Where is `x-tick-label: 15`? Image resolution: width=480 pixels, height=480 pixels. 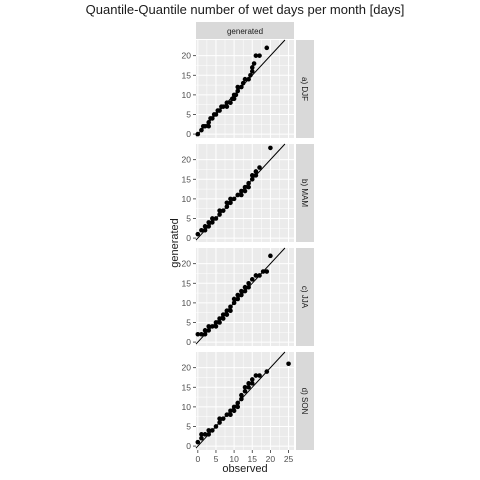 x-tick-label: 15 is located at coordinates (253, 459).